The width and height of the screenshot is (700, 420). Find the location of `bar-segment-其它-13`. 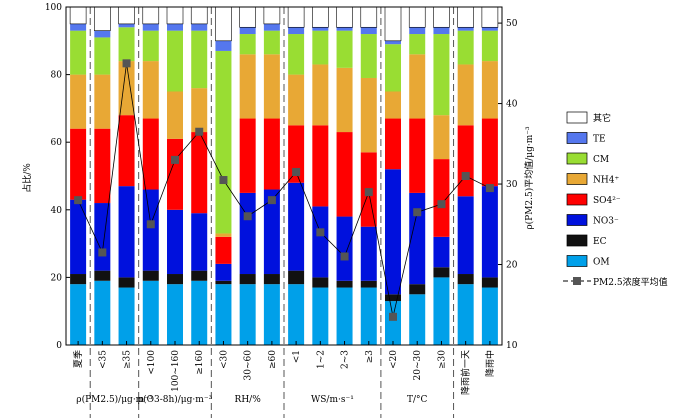

bar-segment-其它-13 is located at coordinates (393, 24).